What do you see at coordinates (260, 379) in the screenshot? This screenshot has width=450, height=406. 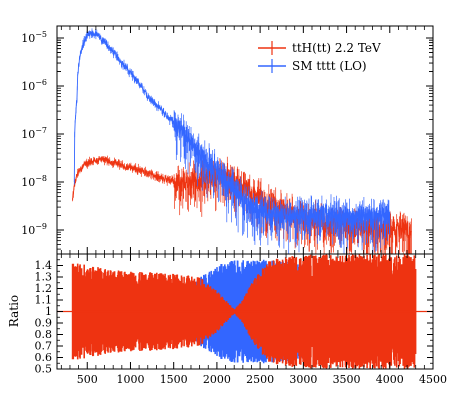 I see `xtick-label-4: 2500` at bounding box center [260, 379].